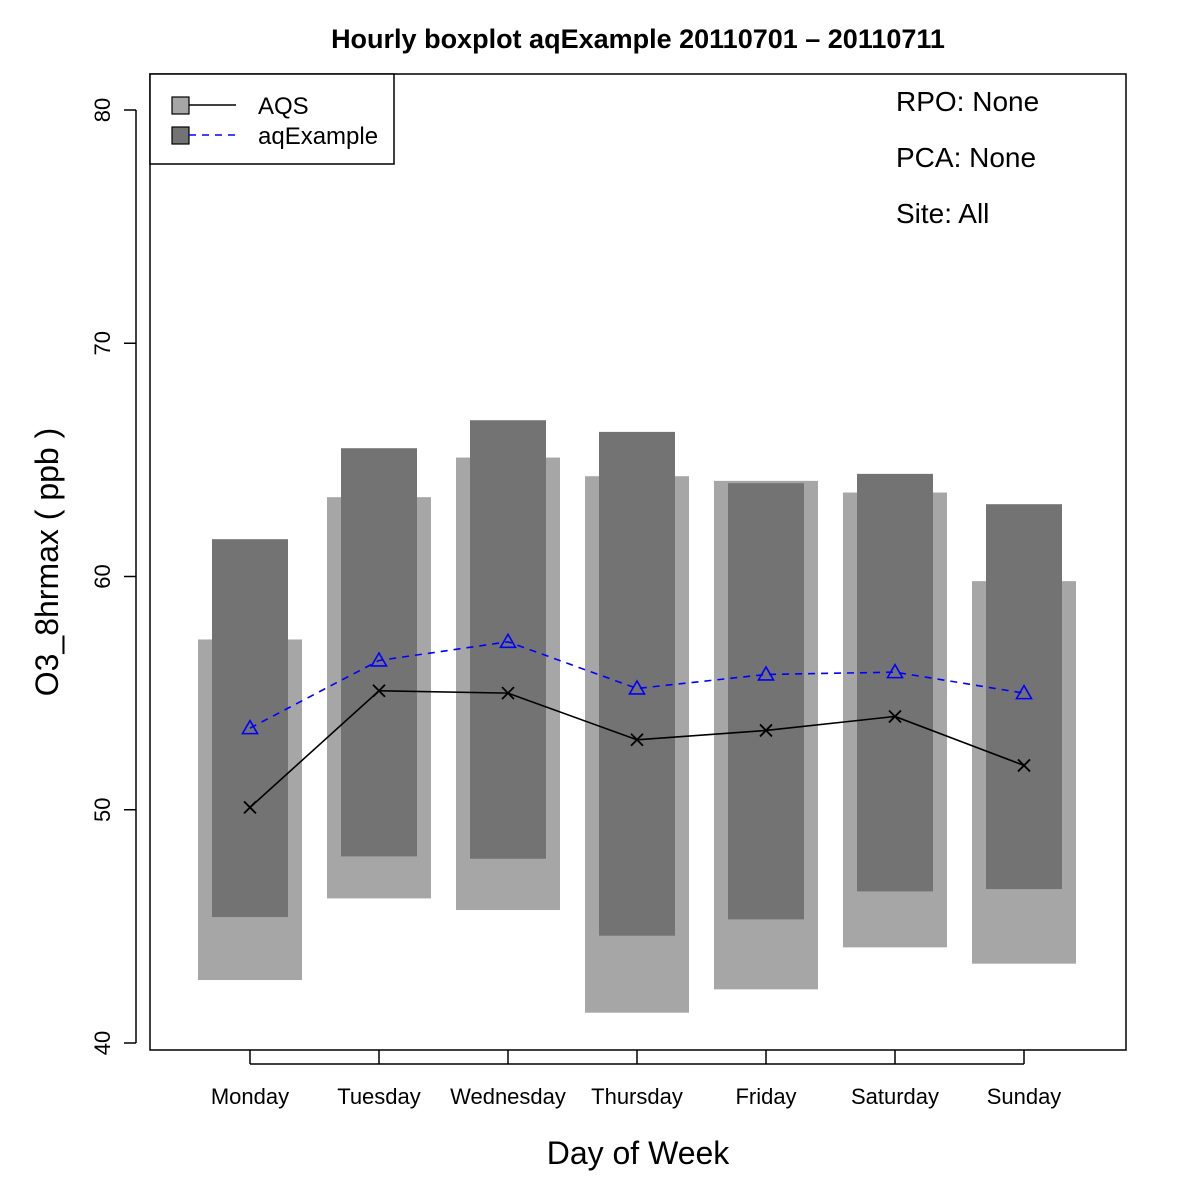 The height and width of the screenshot is (1200, 1200). I want to click on y-tick-label-50: 50, so click(102, 810).